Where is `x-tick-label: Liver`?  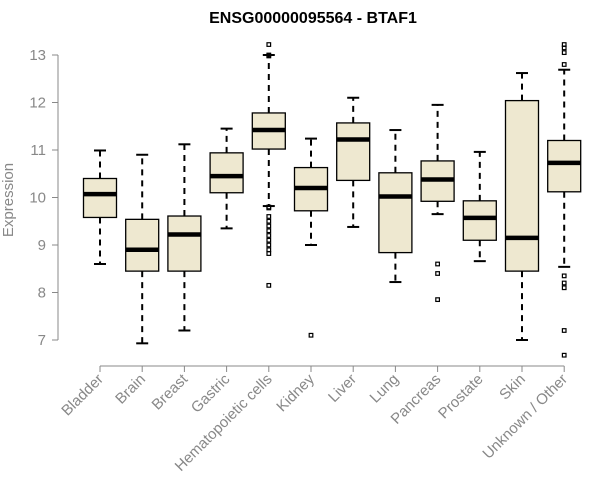
x-tick-label: Liver is located at coordinates (342, 388).